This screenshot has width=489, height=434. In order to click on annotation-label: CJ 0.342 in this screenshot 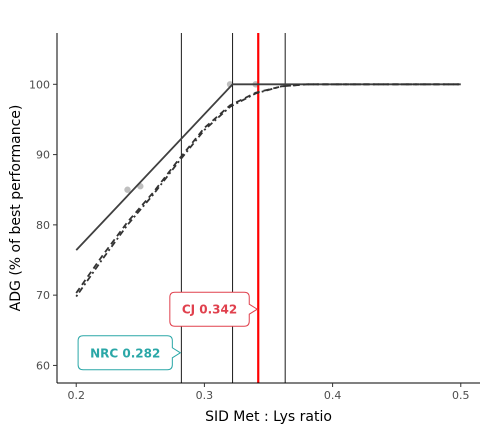, I will do `click(209, 310)`.